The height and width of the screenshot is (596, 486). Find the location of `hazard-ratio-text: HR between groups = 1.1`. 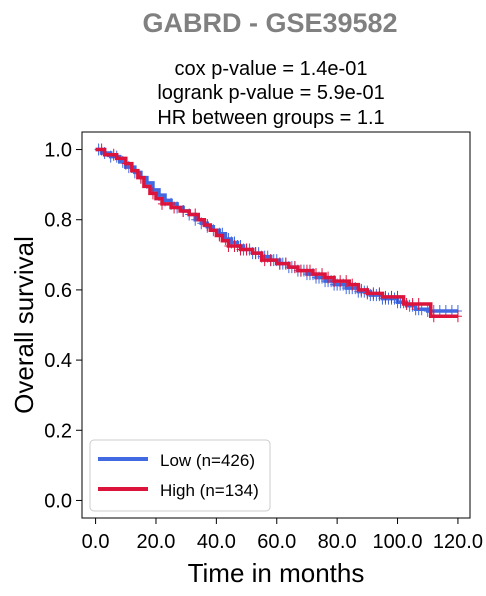

hazard-ratio-text: HR between groups = 1.1 is located at coordinates (270, 118).